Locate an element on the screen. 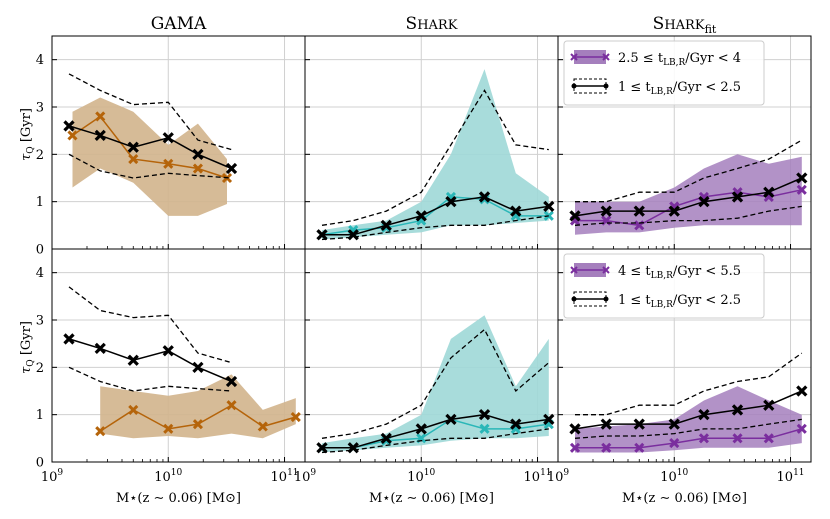 The width and height of the screenshot is (830, 519). legend-label: 2.5 ≤ tLB,R/Gyr < 4 is located at coordinates (679, 59).